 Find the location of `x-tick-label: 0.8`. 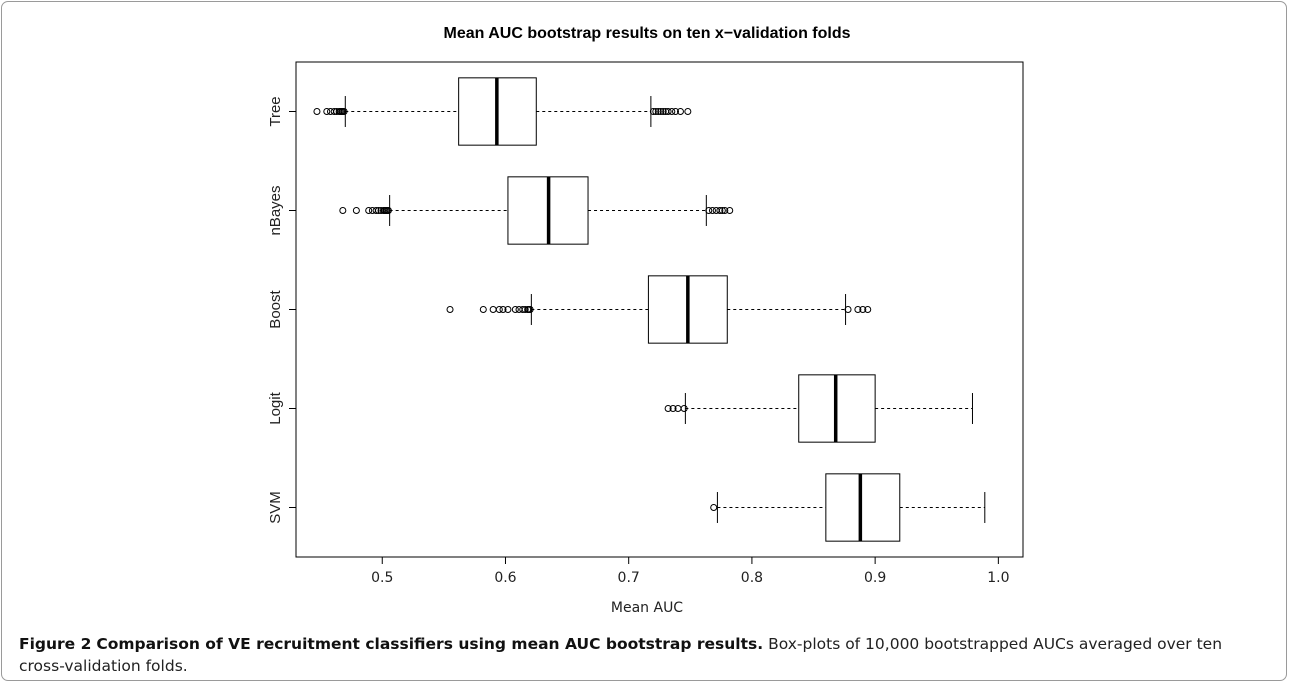

x-tick-label: 0.8 is located at coordinates (752, 578).